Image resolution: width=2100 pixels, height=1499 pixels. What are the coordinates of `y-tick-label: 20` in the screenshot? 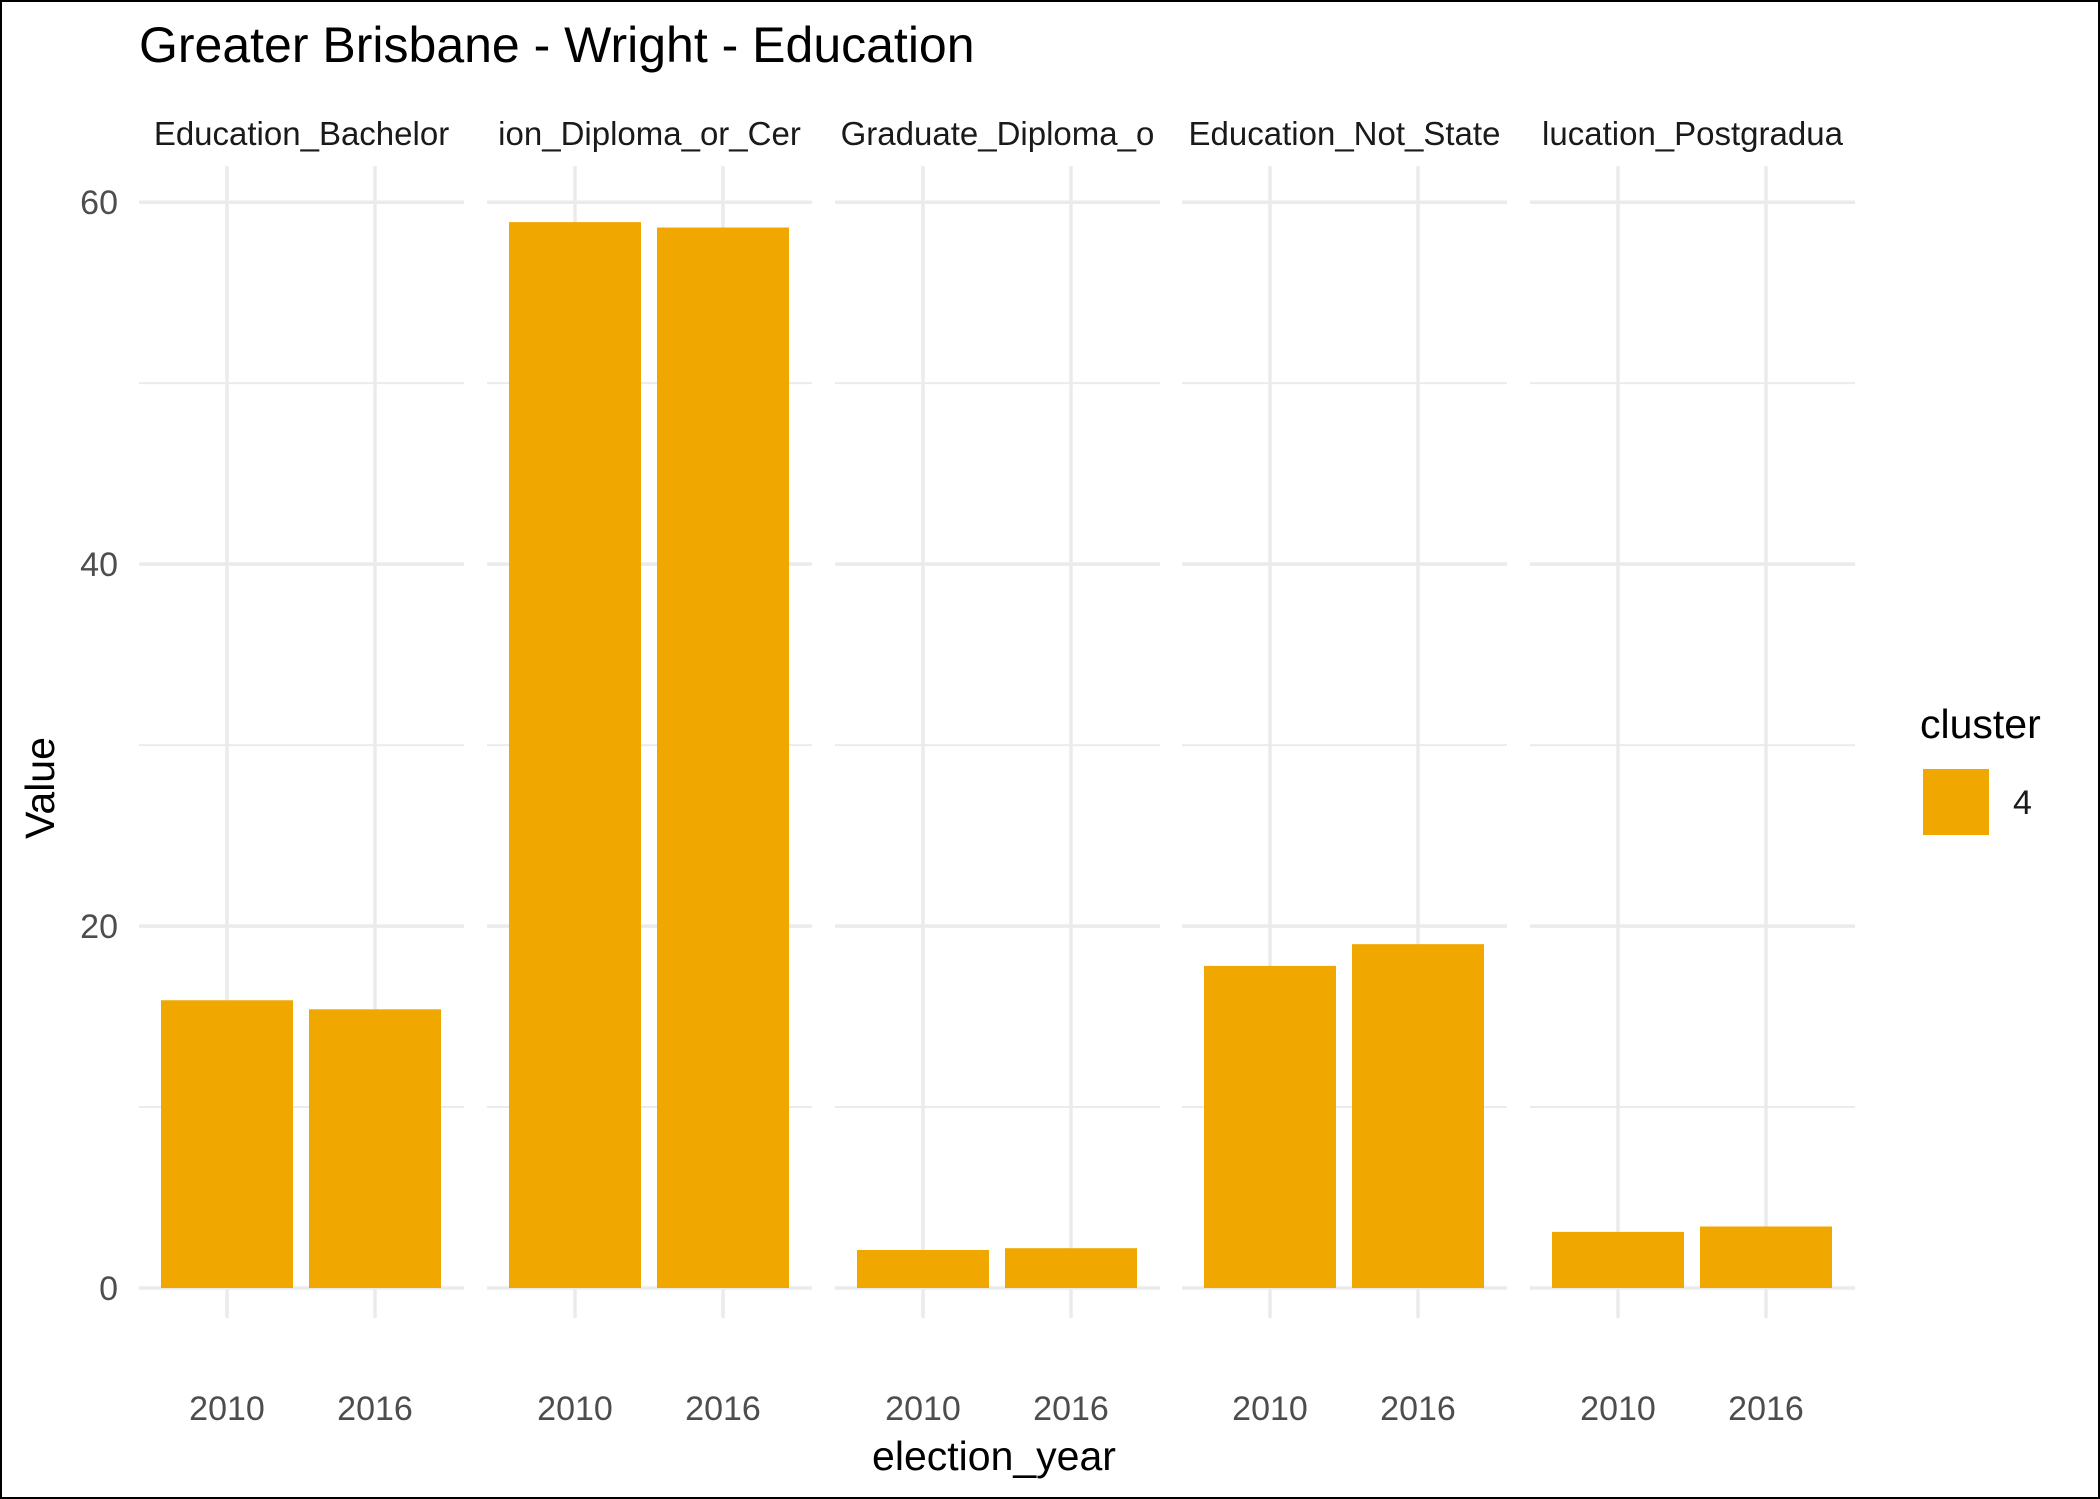 It's located at (99, 927).